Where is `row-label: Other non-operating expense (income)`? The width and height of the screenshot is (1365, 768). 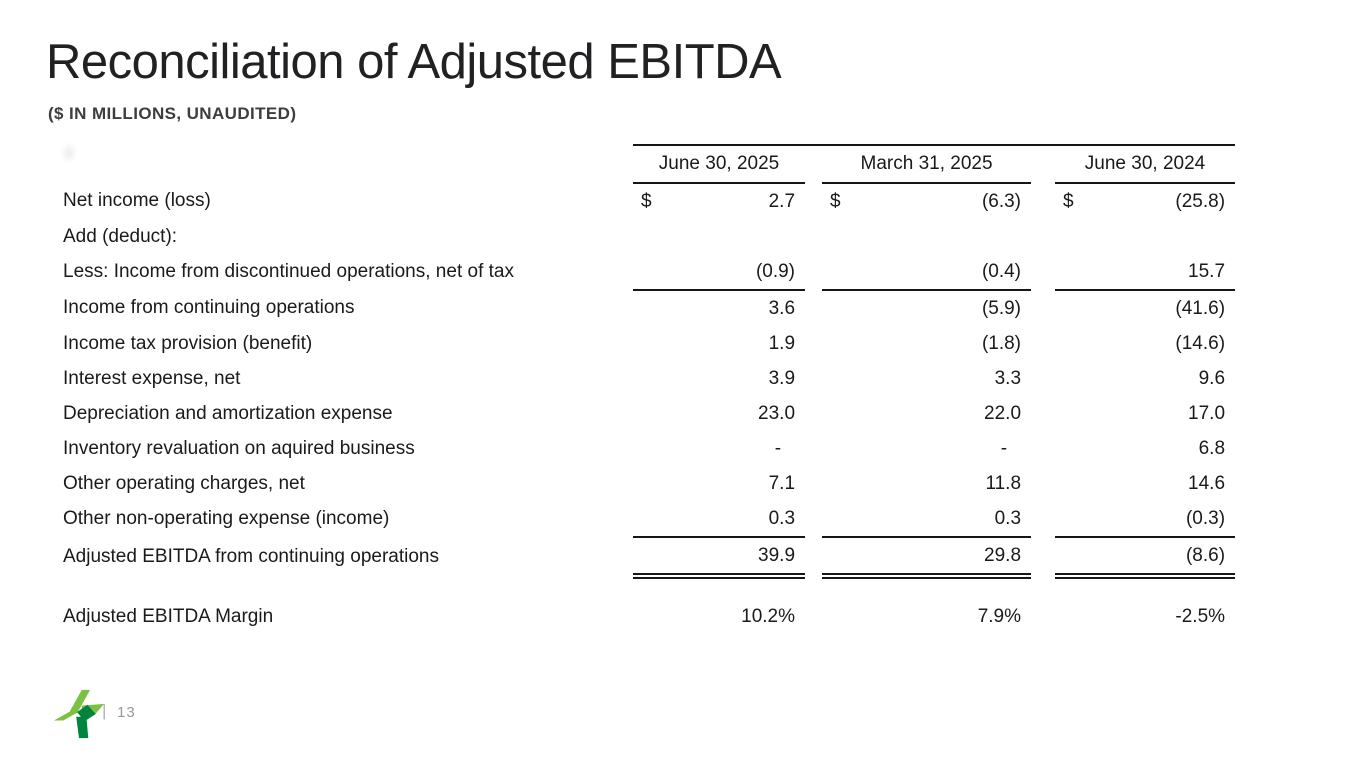
row-label: Other non-operating expense (income) is located at coordinates (226, 518).